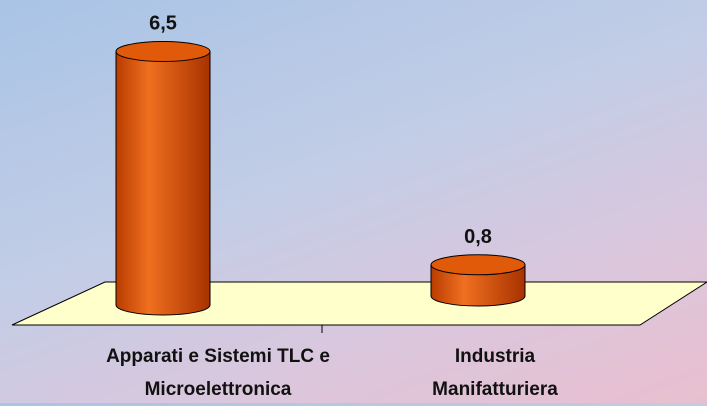 The height and width of the screenshot is (406, 707). Describe the element at coordinates (478, 237) in the screenshot. I see `value-label: 0,8` at that location.